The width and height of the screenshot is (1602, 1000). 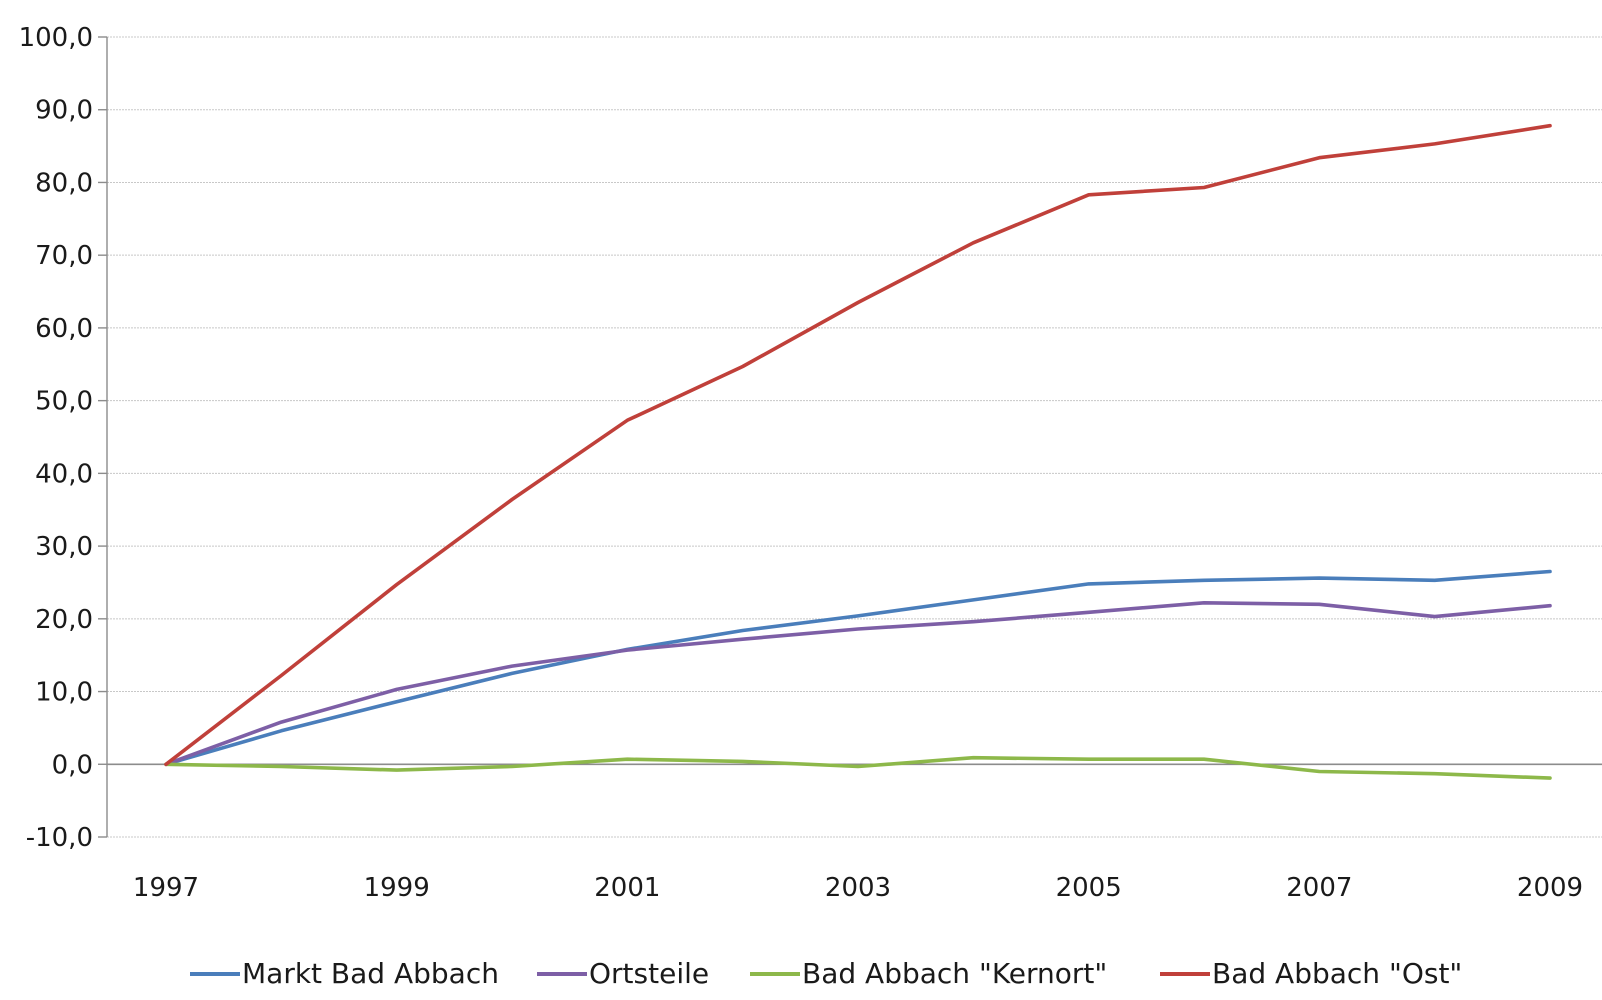 I want to click on y-tick-label: 10,0, so click(x=64, y=693).